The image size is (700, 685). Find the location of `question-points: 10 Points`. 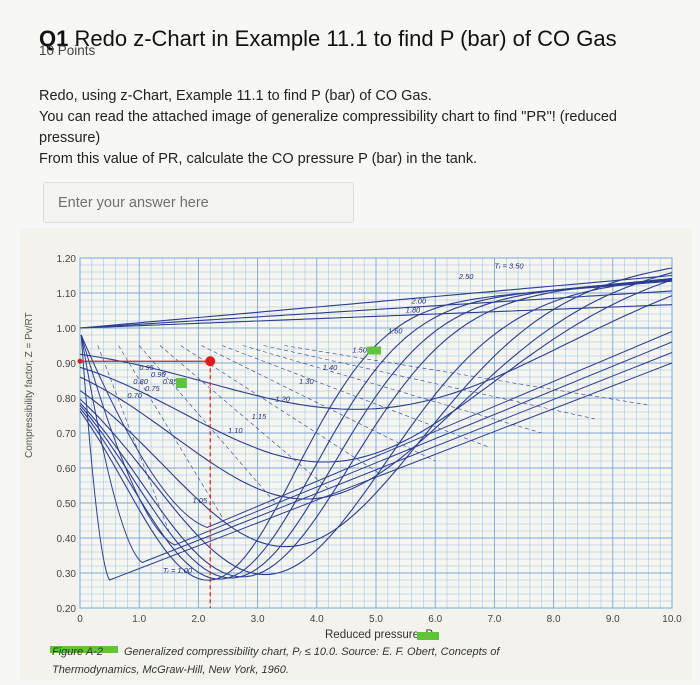

question-points: 10 Points is located at coordinates (67, 50).